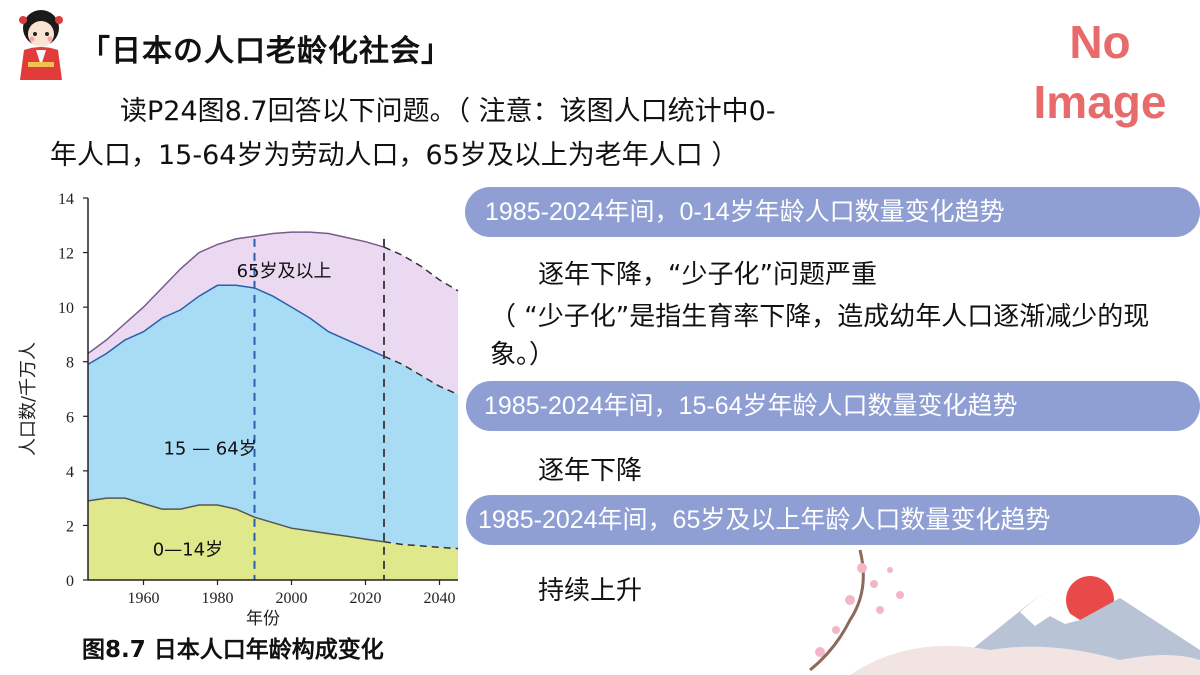  I want to click on y-tick-label-14: 14, so click(66, 199).